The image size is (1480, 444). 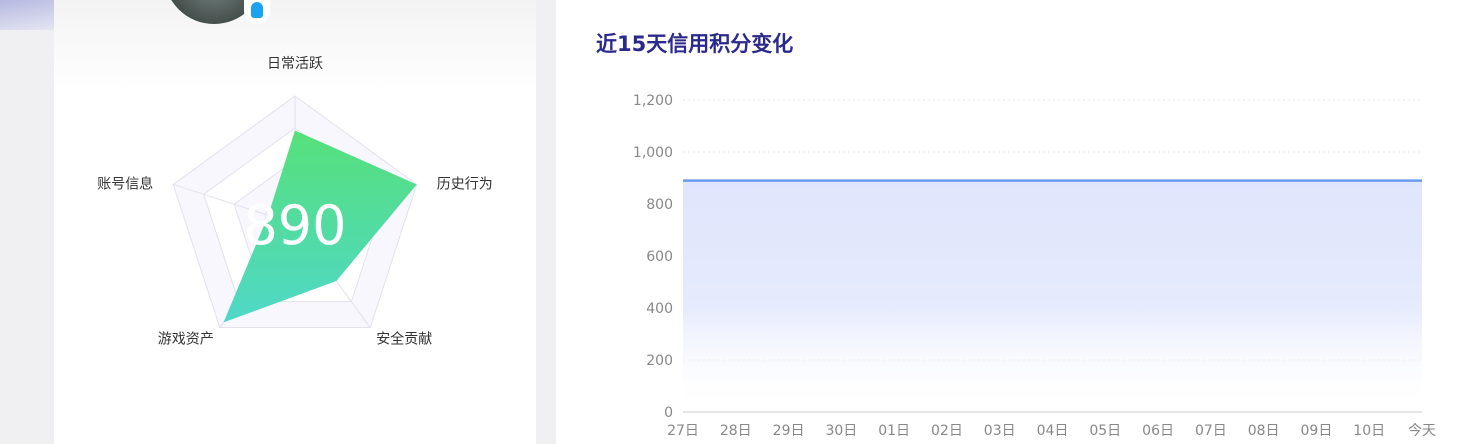 What do you see at coordinates (294, 225) in the screenshot?
I see `credit-score: 890` at bounding box center [294, 225].